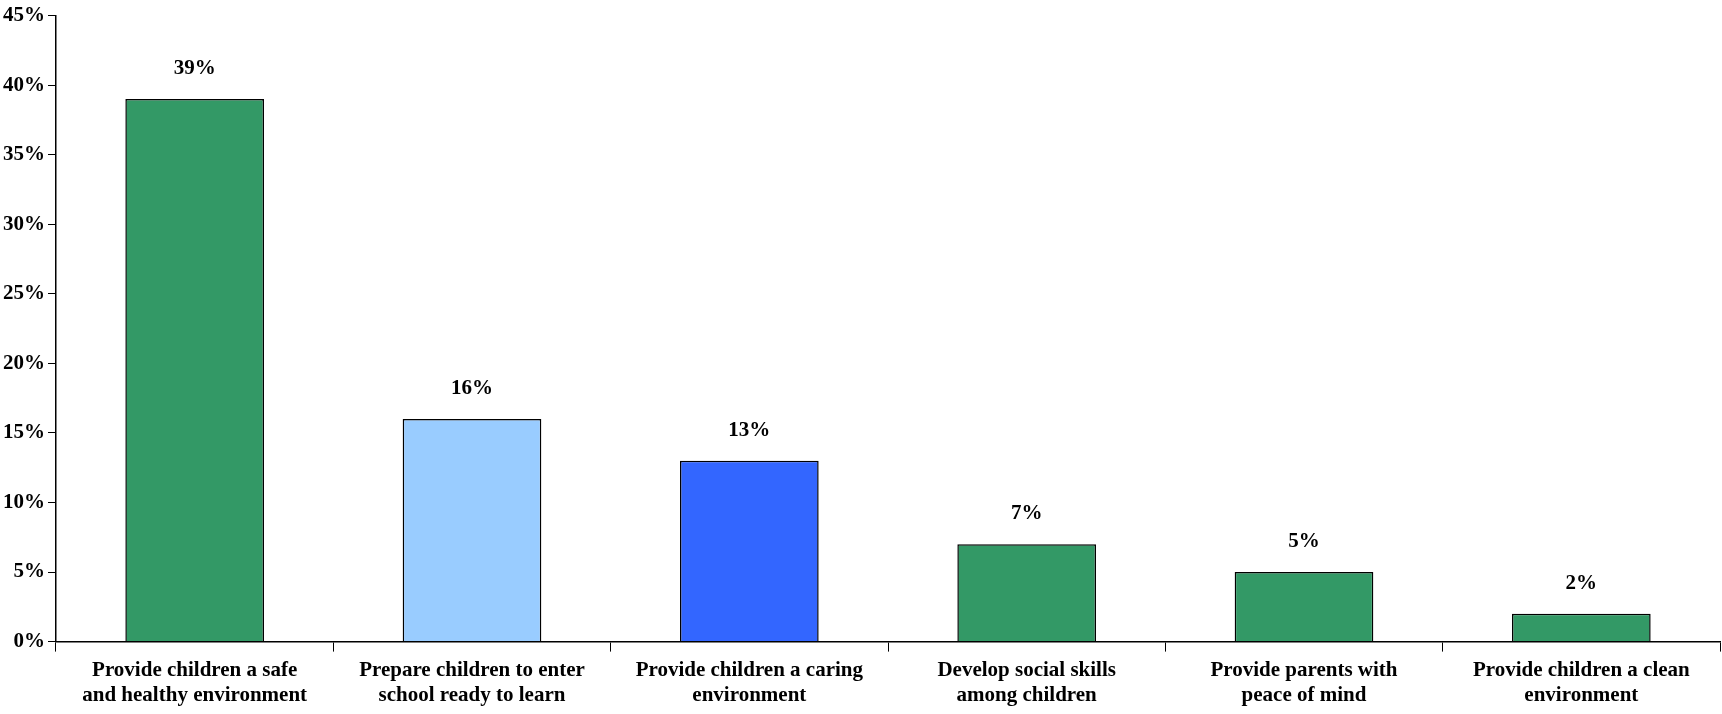 This screenshot has width=1722, height=714. What do you see at coordinates (24, 500) in the screenshot?
I see `y-tick-label: 10%` at bounding box center [24, 500].